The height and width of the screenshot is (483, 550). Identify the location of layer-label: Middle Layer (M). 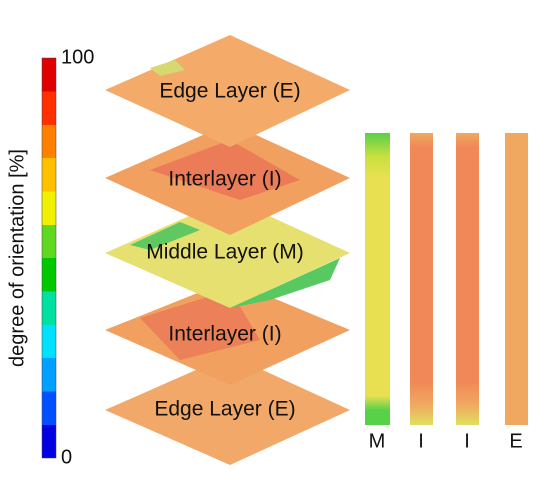
(225, 252).